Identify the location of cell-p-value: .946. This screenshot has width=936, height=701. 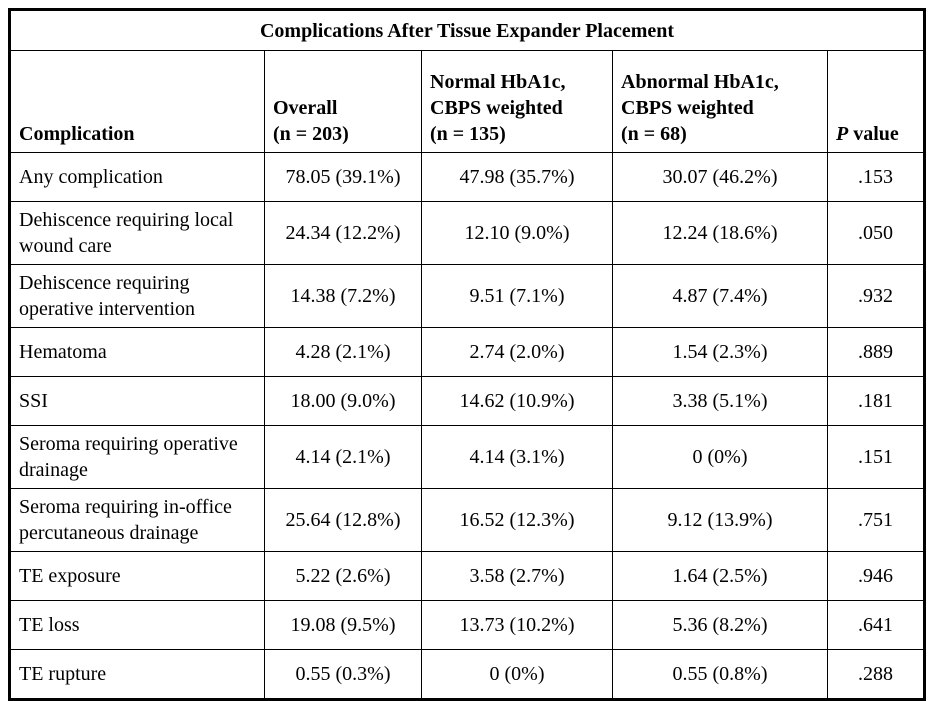
(876, 576).